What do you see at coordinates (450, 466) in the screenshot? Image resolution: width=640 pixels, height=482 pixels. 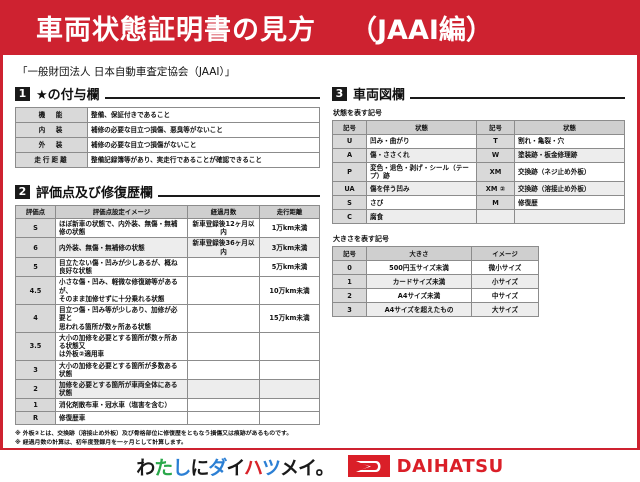 I see `brand-wordmark: DAIHATSU` at bounding box center [450, 466].